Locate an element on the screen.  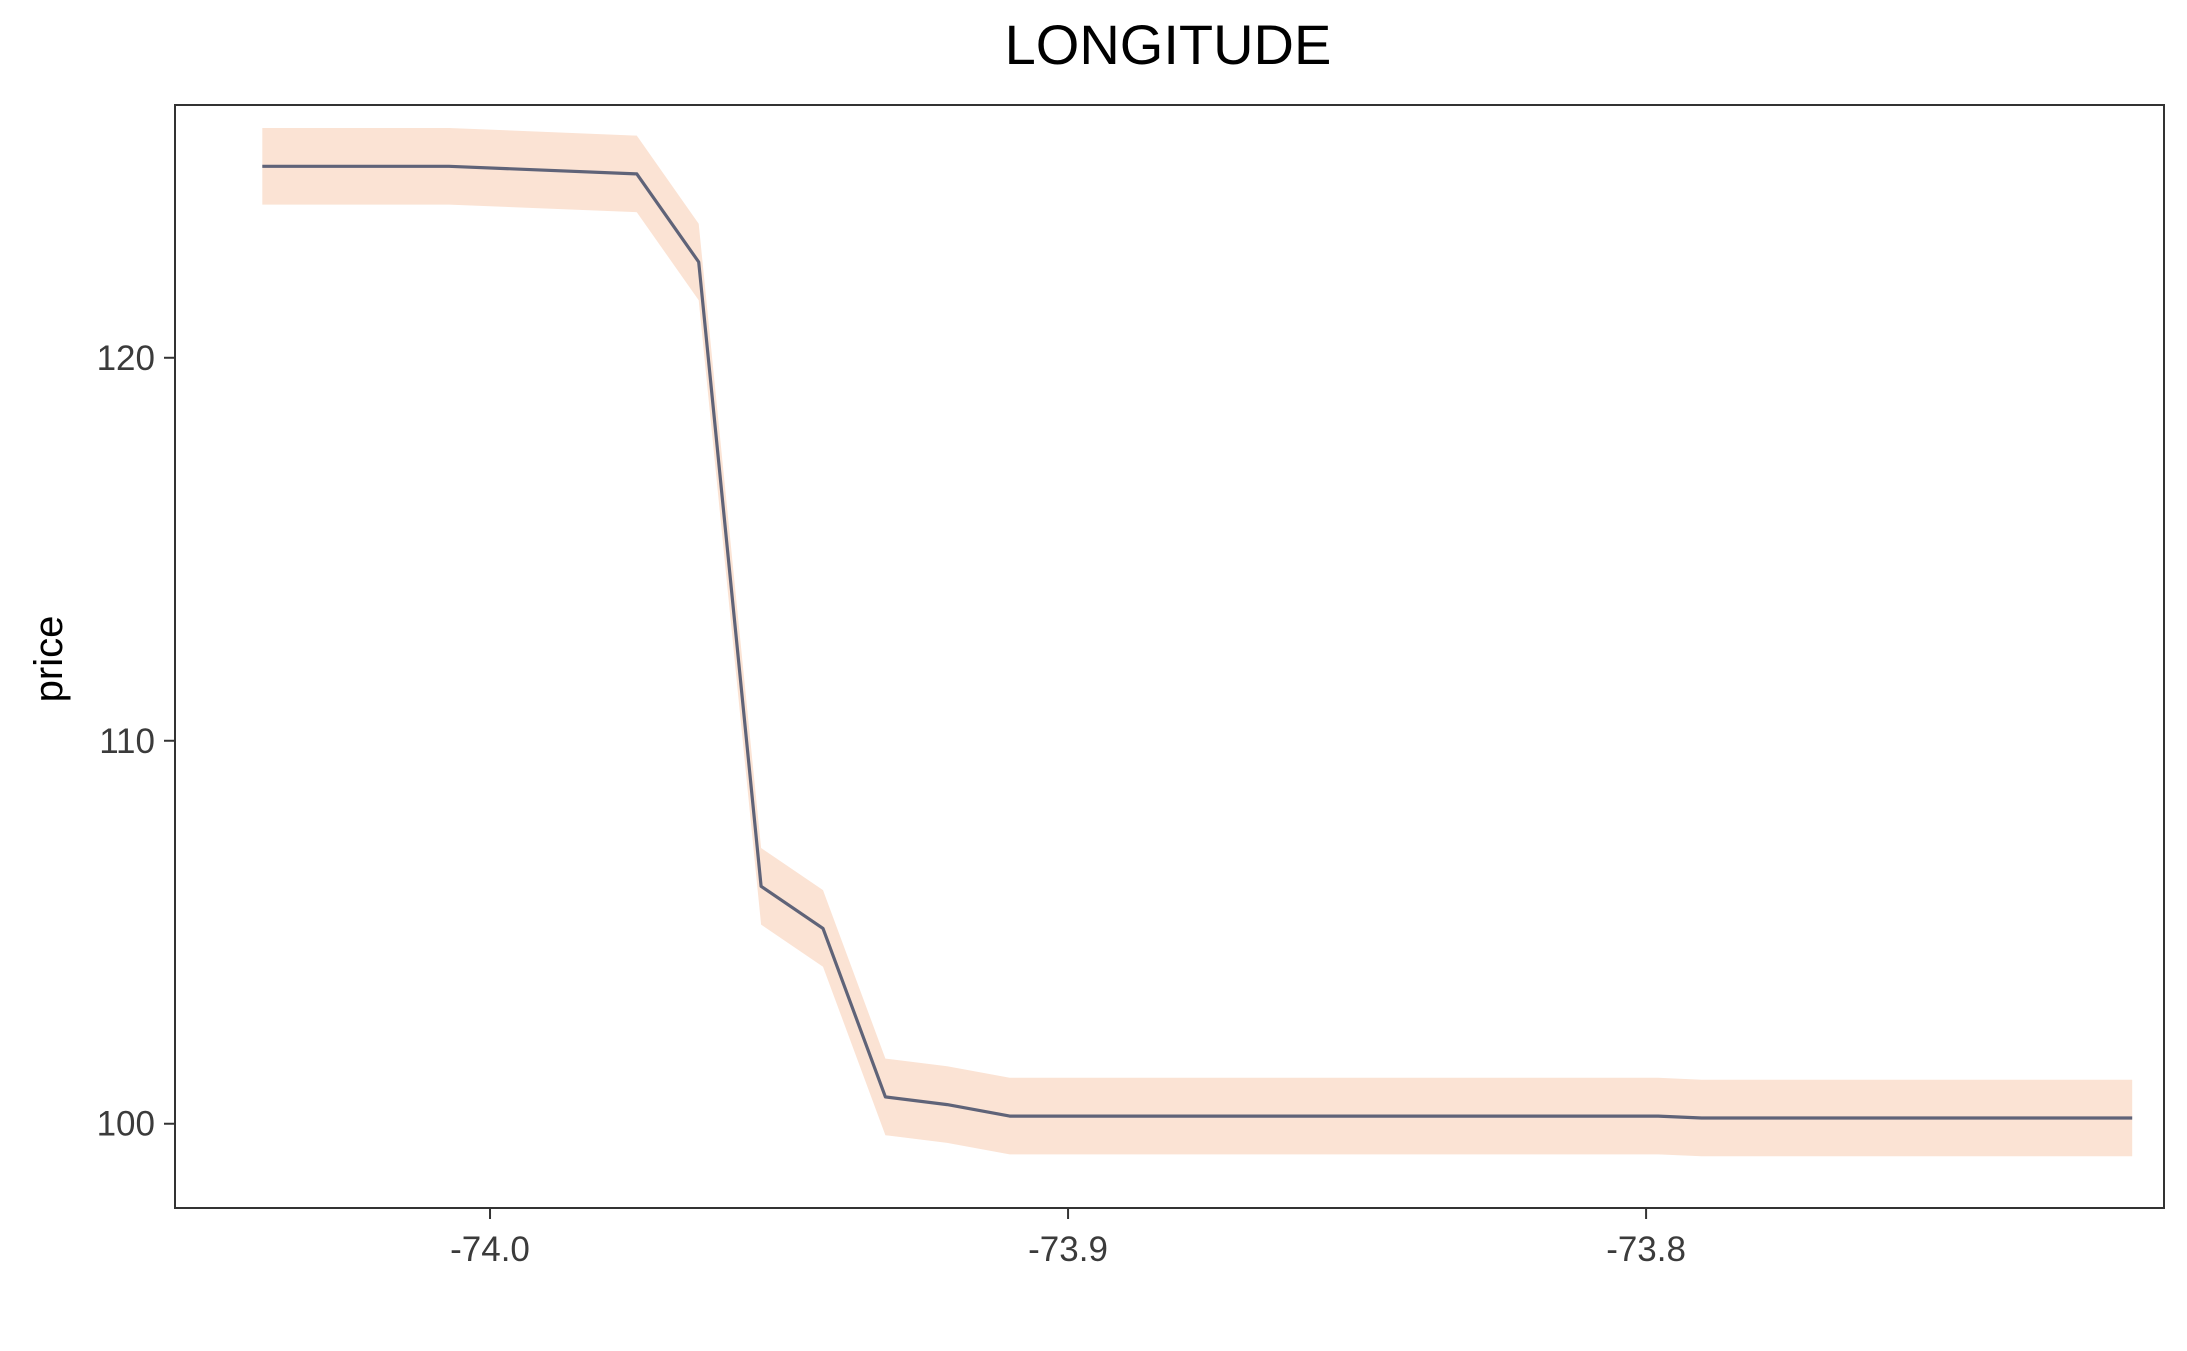
y-tick-label: 120 is located at coordinates (126, 358).